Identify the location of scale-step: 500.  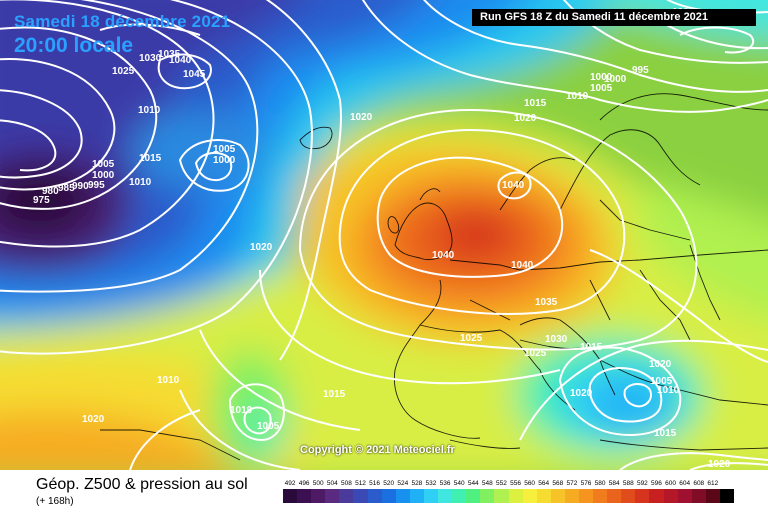
(318, 491).